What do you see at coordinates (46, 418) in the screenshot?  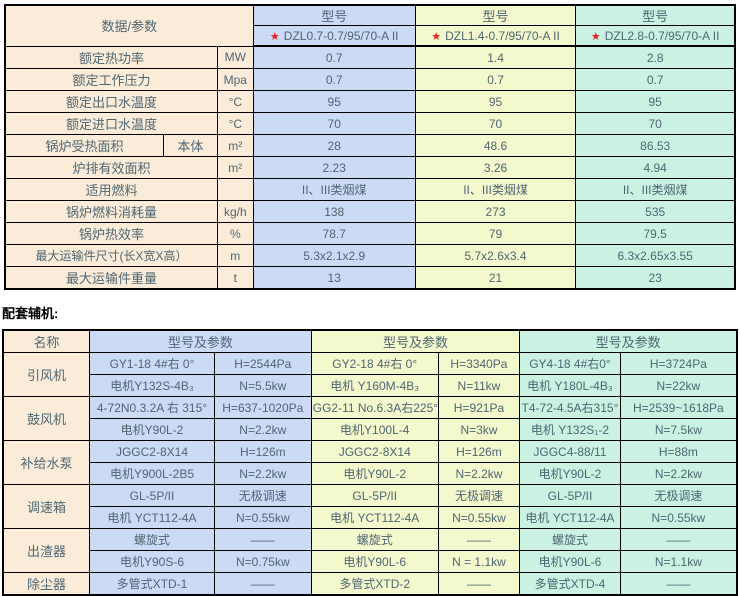 I see `aux-name-cell: 鼓风机` at bounding box center [46, 418].